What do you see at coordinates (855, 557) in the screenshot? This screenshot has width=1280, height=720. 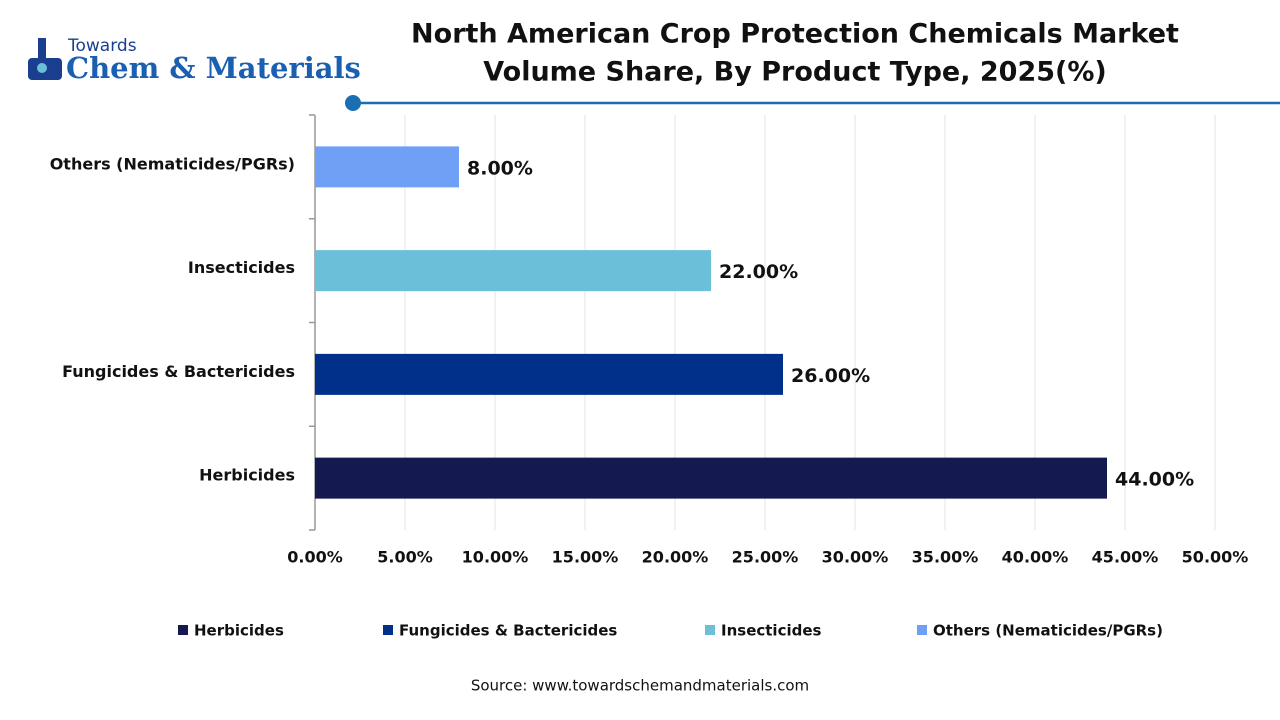 I see `x-tick-label: 30.00%` at bounding box center [855, 557].